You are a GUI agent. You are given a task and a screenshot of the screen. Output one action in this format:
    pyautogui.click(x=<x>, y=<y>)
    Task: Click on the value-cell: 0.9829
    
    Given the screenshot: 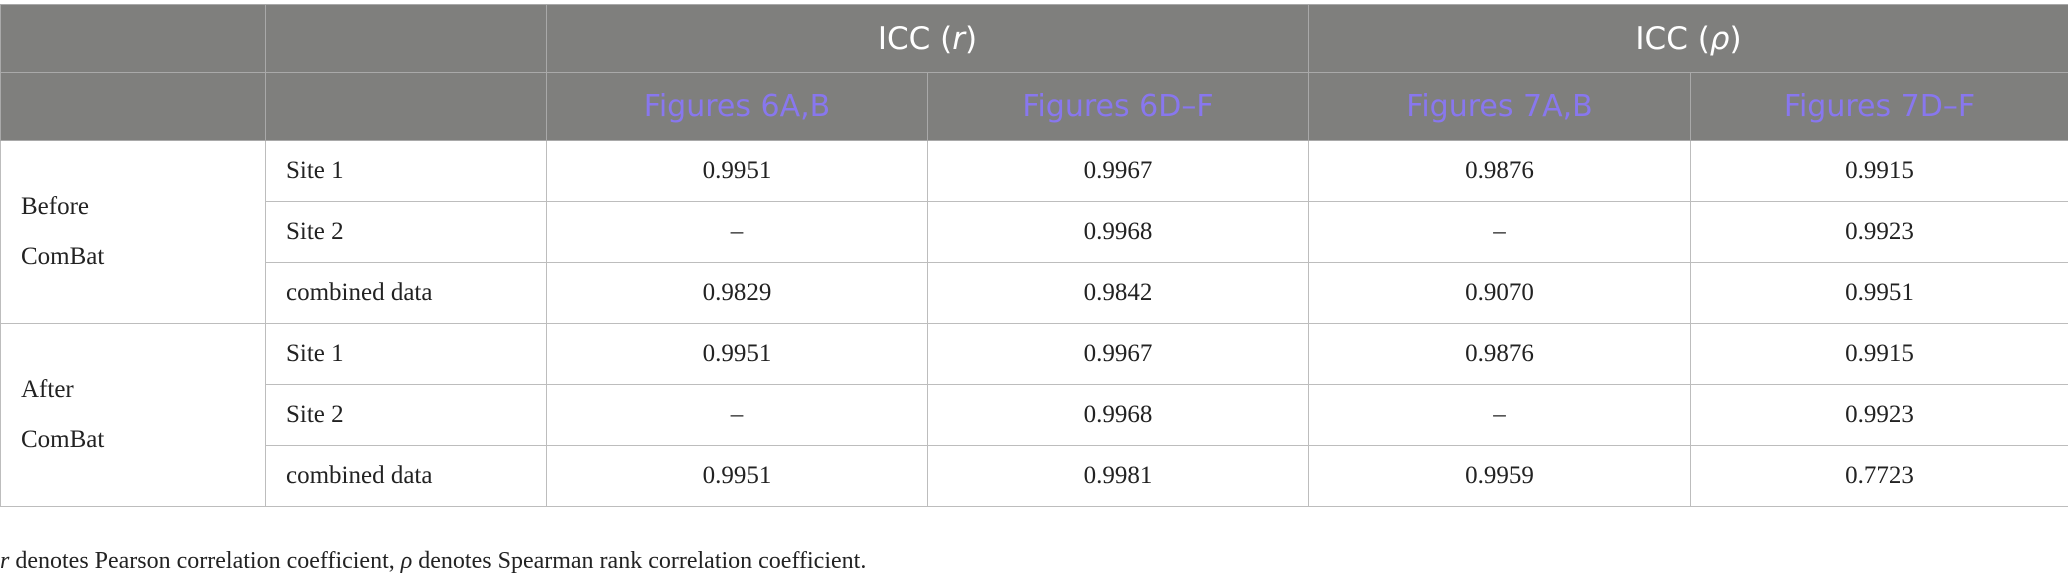 What is the action you would take?
    pyautogui.click(x=737, y=293)
    